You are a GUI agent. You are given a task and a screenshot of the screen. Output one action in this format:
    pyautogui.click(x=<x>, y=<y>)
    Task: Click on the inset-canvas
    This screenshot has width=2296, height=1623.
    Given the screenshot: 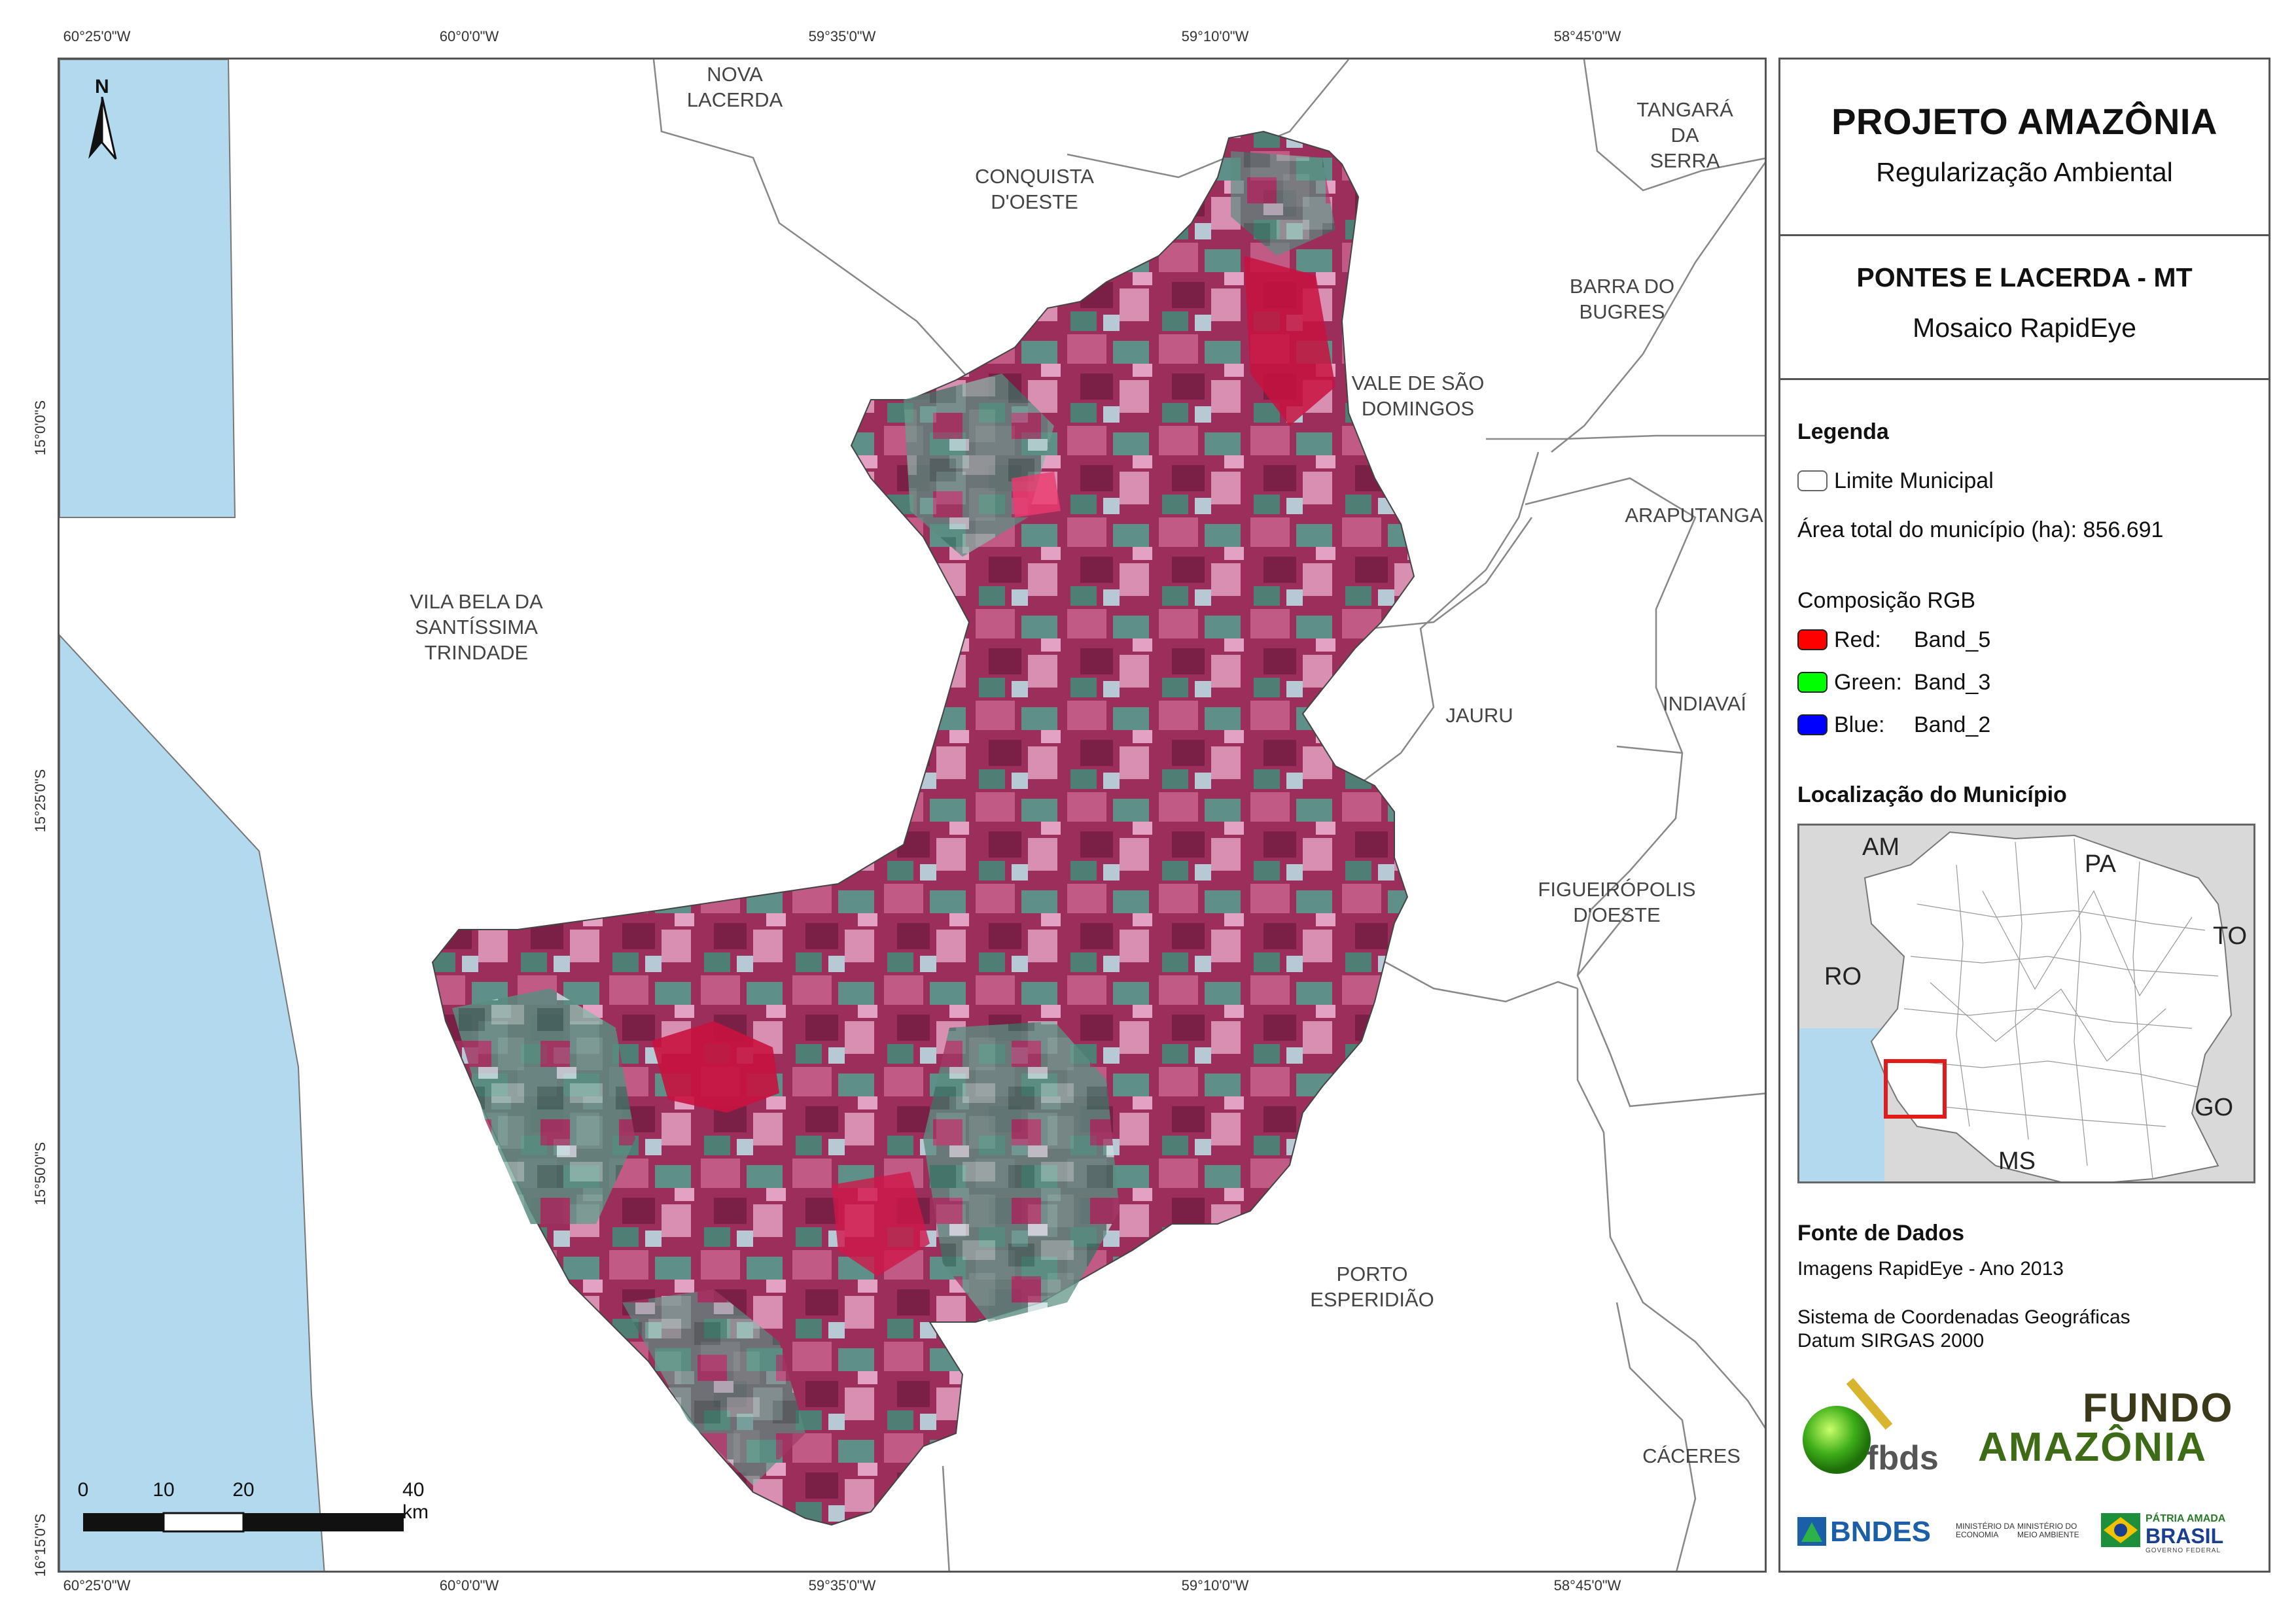 What is the action you would take?
    pyautogui.click(x=2026, y=1004)
    